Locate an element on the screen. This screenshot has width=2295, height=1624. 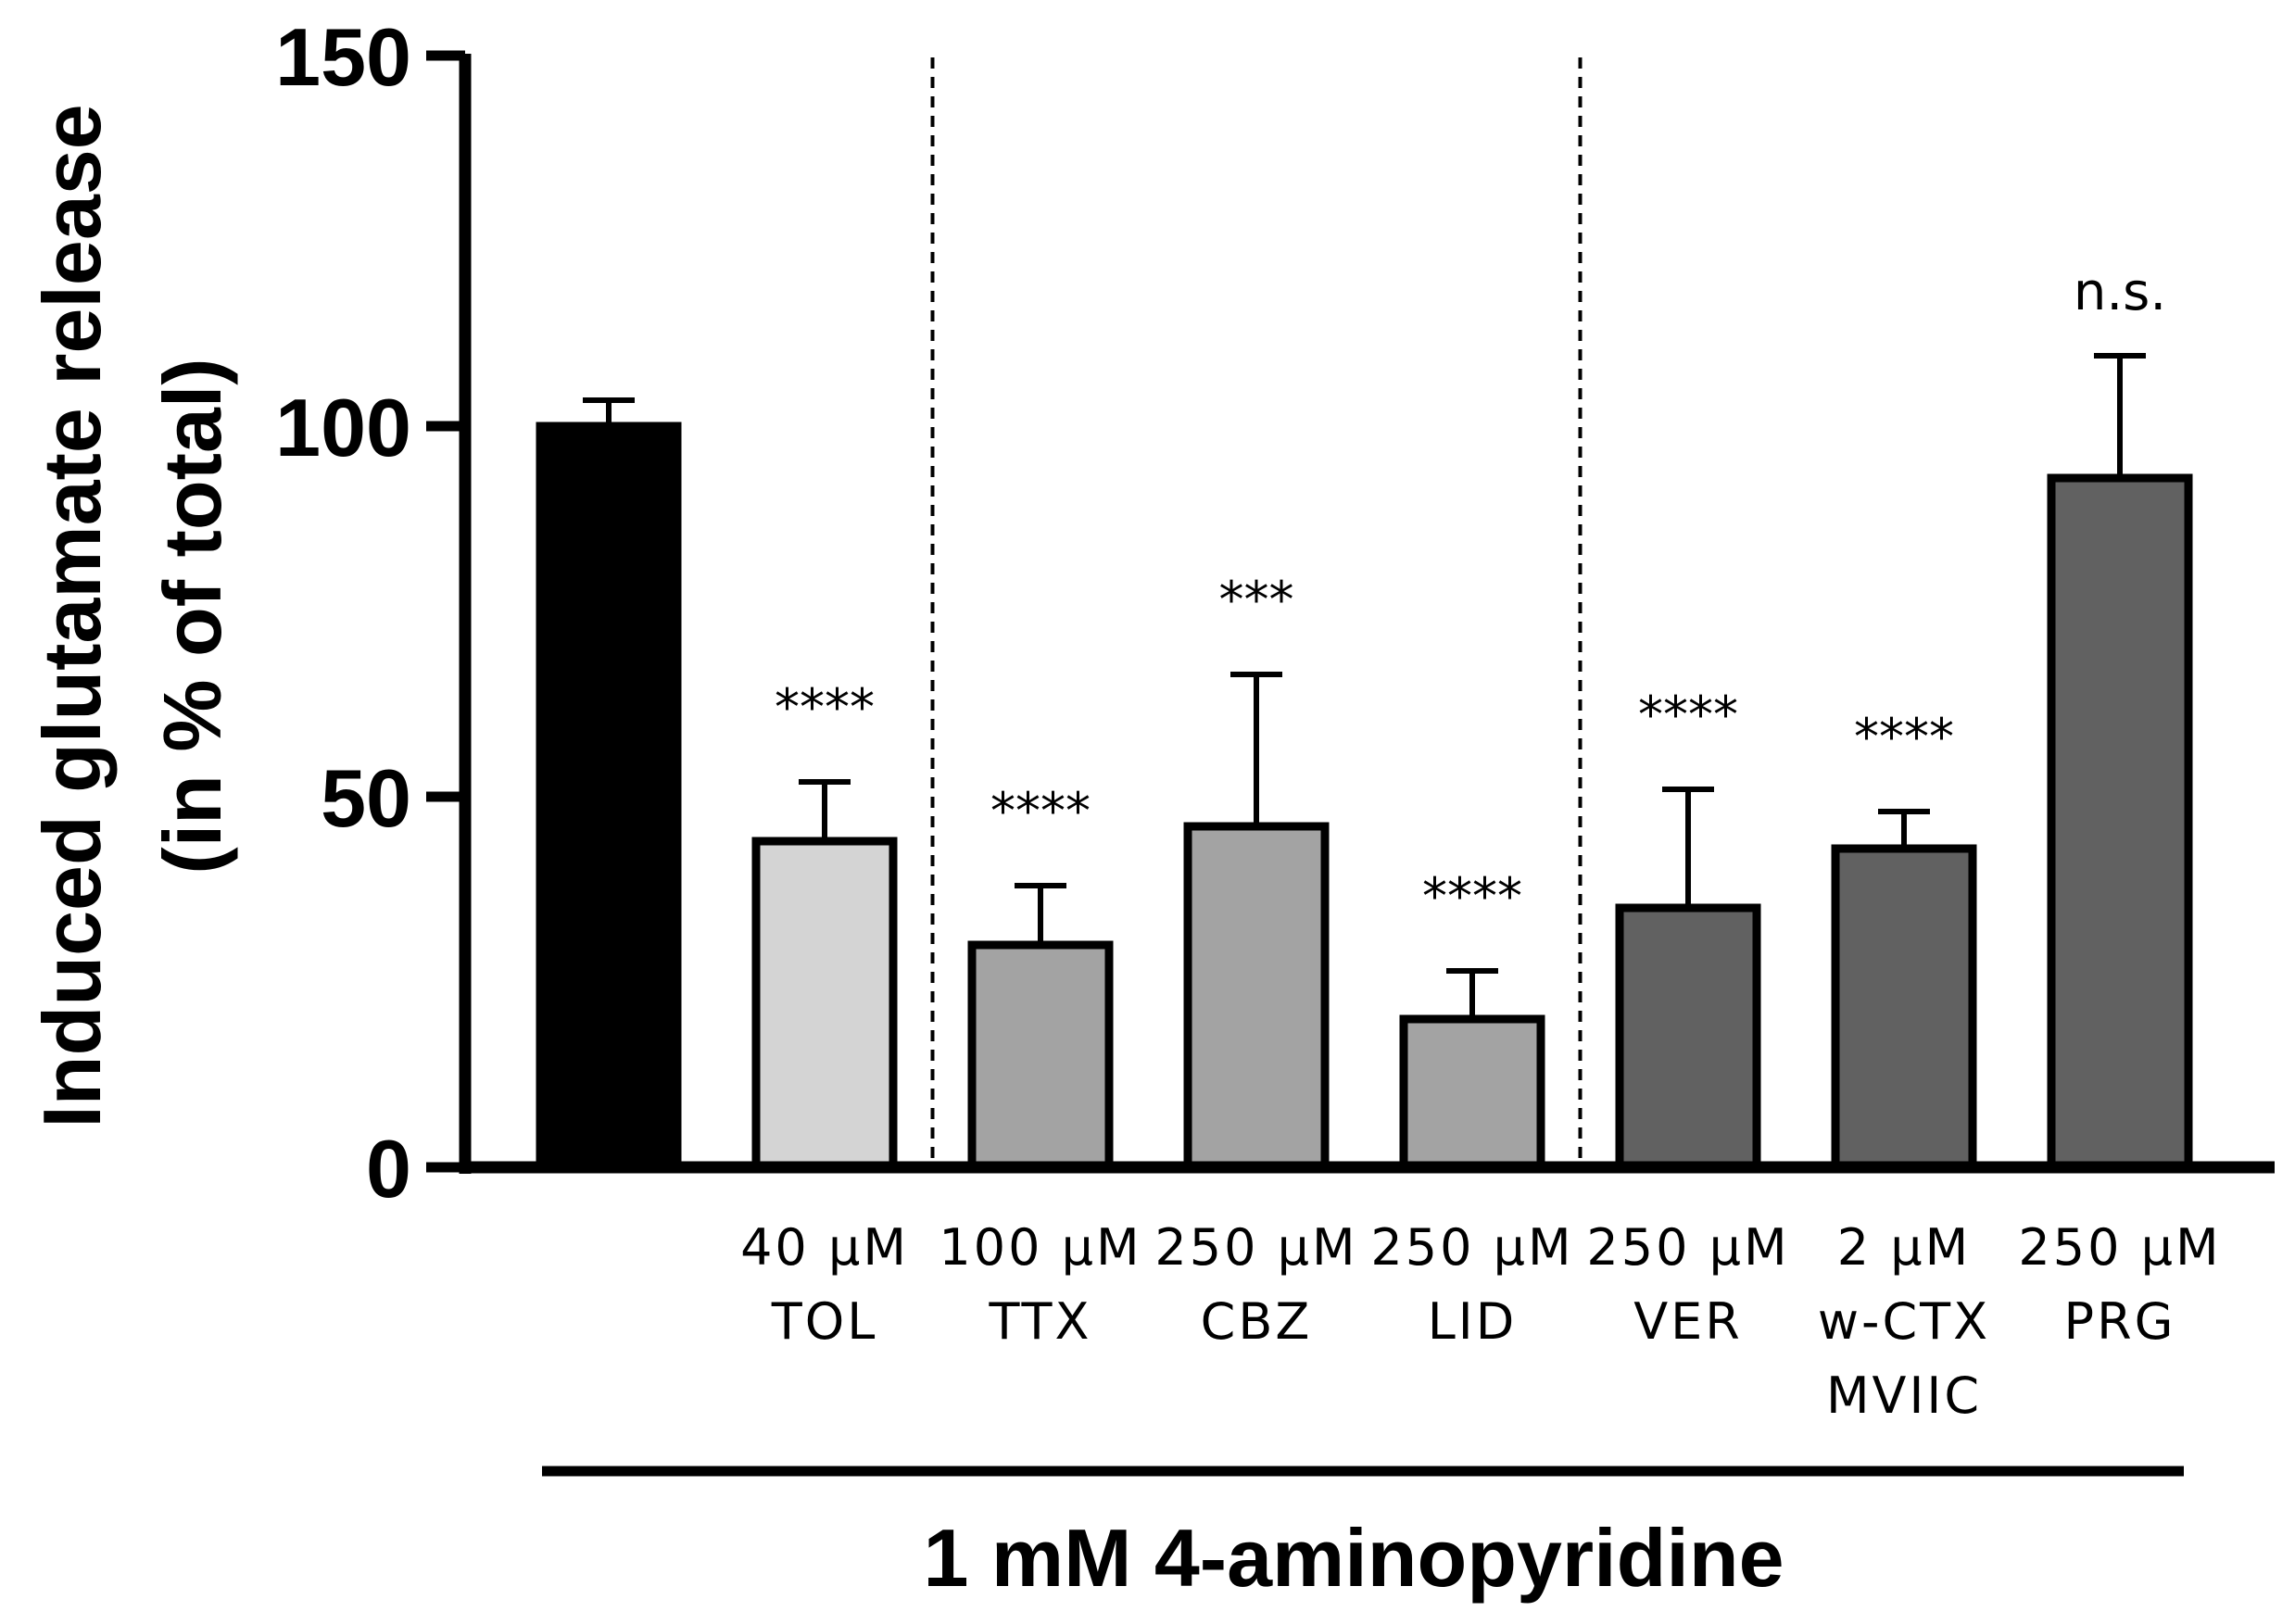
y-tick-label-100: 100 is located at coordinates (343, 427).